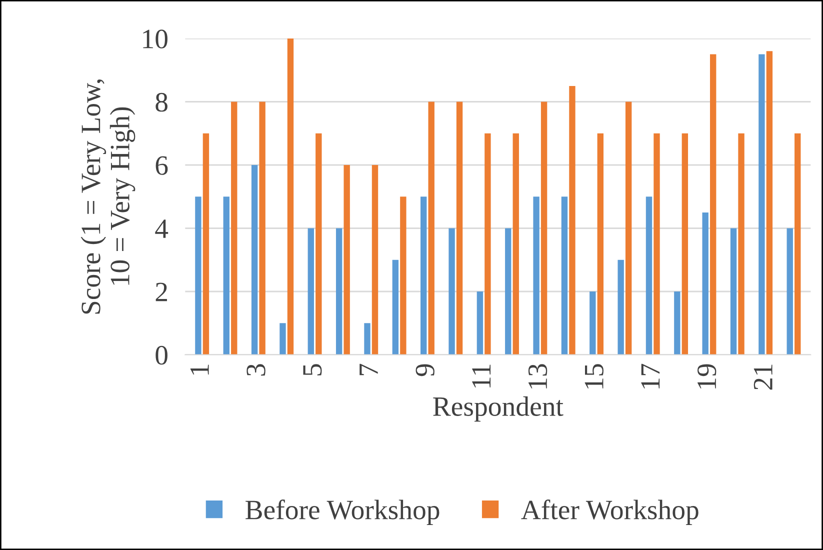 This screenshot has height=550, width=823. What do you see at coordinates (199, 369) in the screenshot?
I see `x-tick-label: 1` at bounding box center [199, 369].